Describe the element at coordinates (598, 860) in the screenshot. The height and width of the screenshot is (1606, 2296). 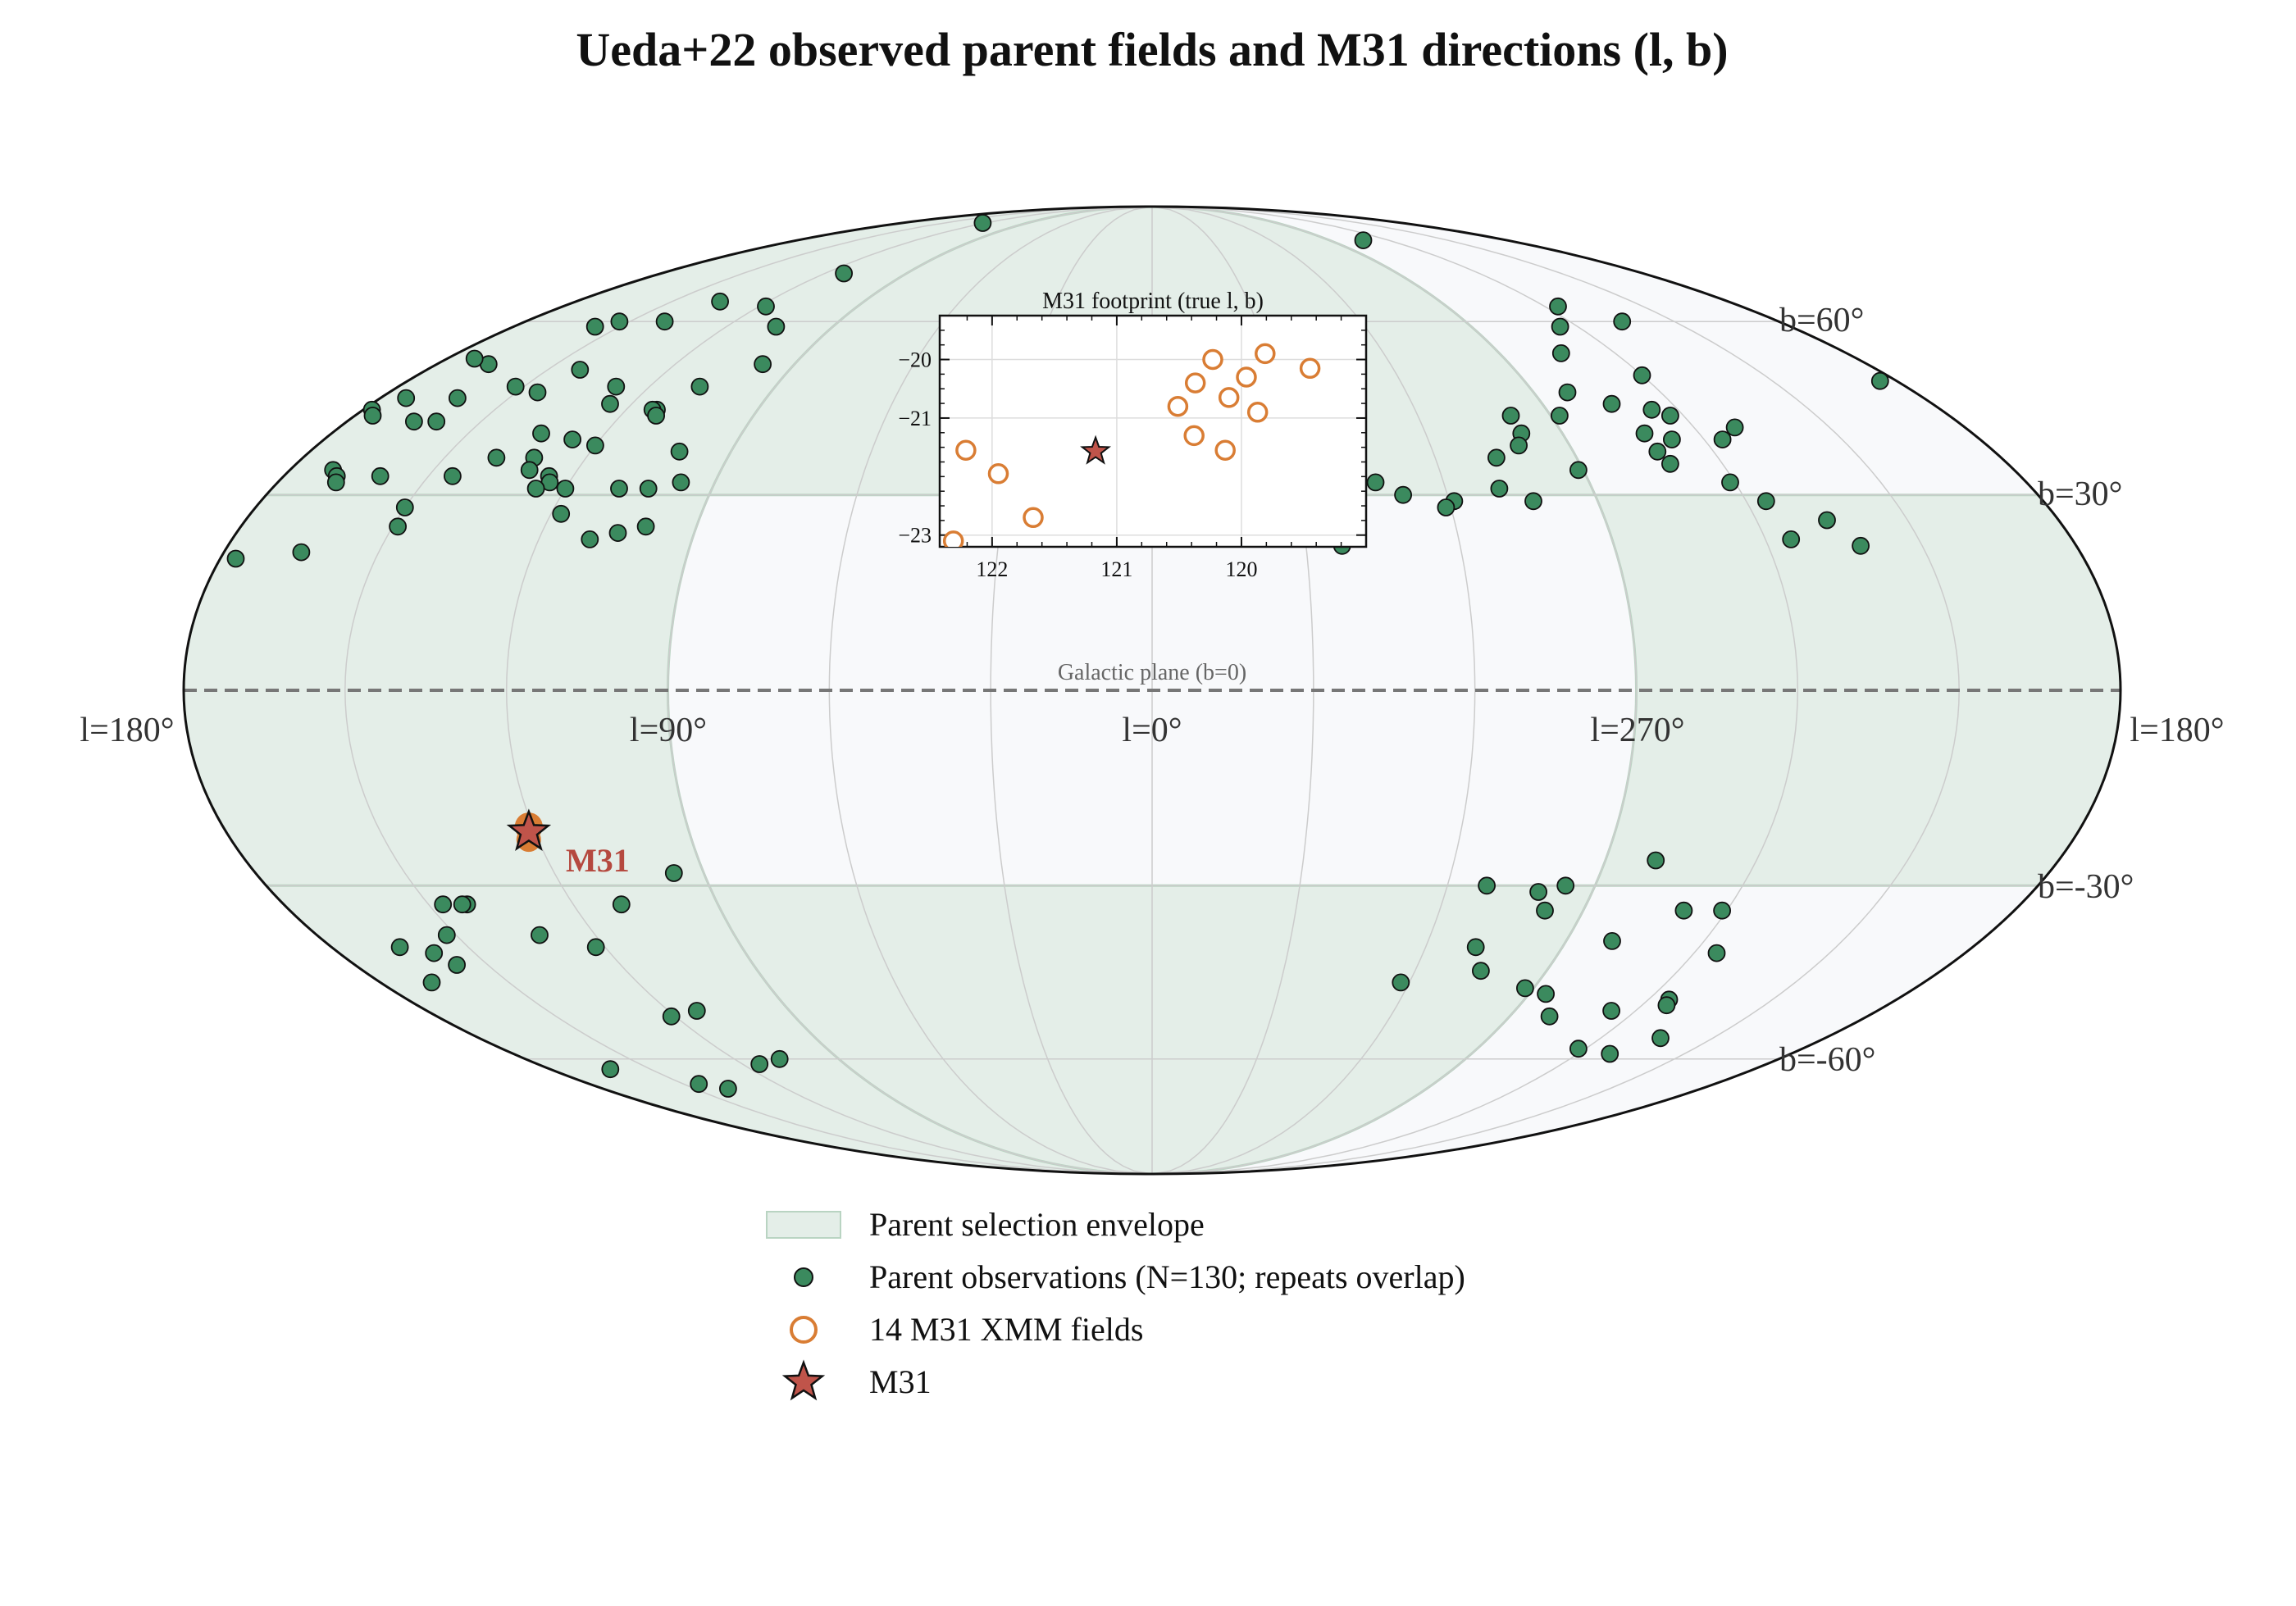
I see `m31-map-label: M31` at that location.